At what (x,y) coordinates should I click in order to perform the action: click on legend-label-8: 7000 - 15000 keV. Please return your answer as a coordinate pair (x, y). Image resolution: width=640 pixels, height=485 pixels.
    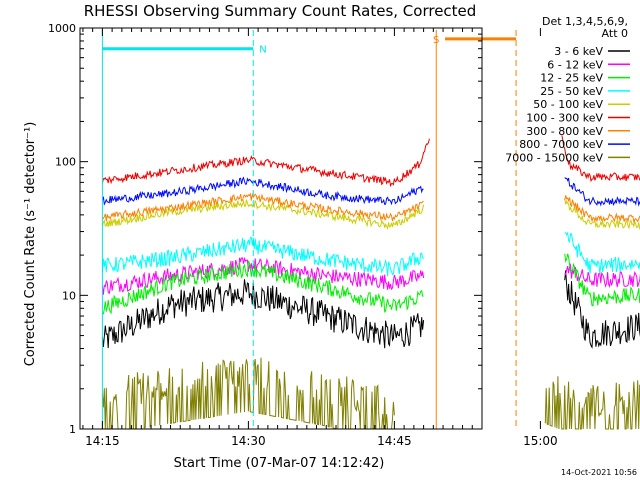
    Looking at the image, I should click on (554, 157).